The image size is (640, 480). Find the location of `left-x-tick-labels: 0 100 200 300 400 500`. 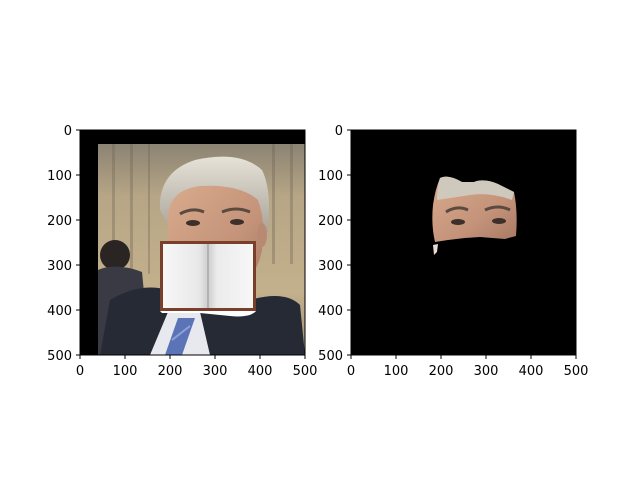

left-x-tick-labels: 0 100 200 300 400 500 is located at coordinates (197, 371).